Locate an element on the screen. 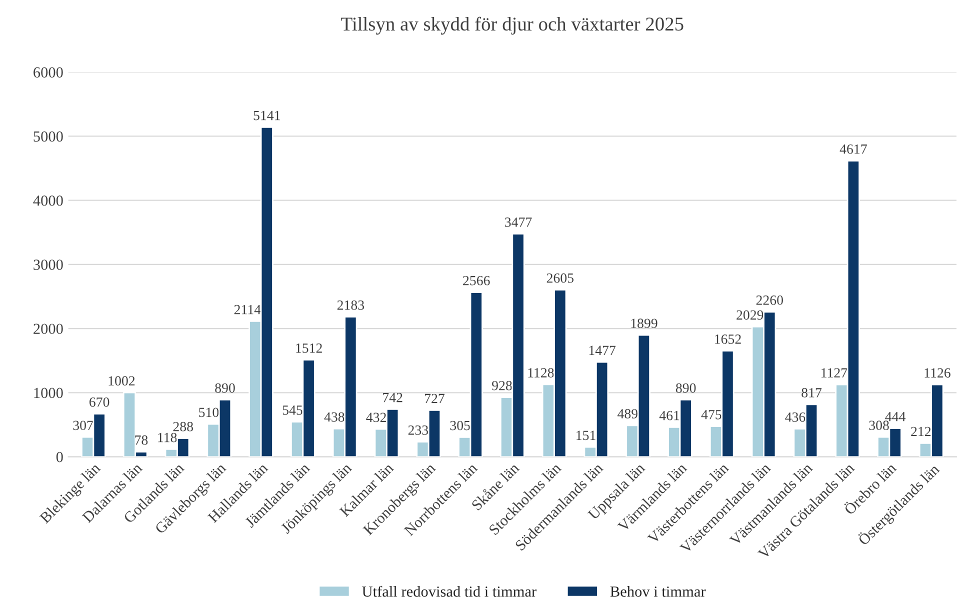 This screenshot has height=601, width=976. data-label: 78 is located at coordinates (141, 440).